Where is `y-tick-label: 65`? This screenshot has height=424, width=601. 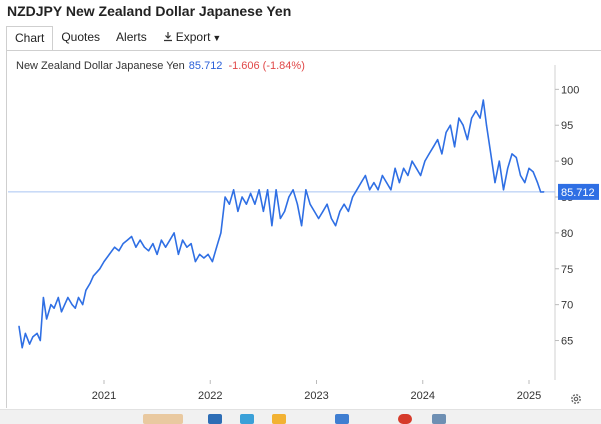
y-tick-label: 65 is located at coordinates (567, 342).